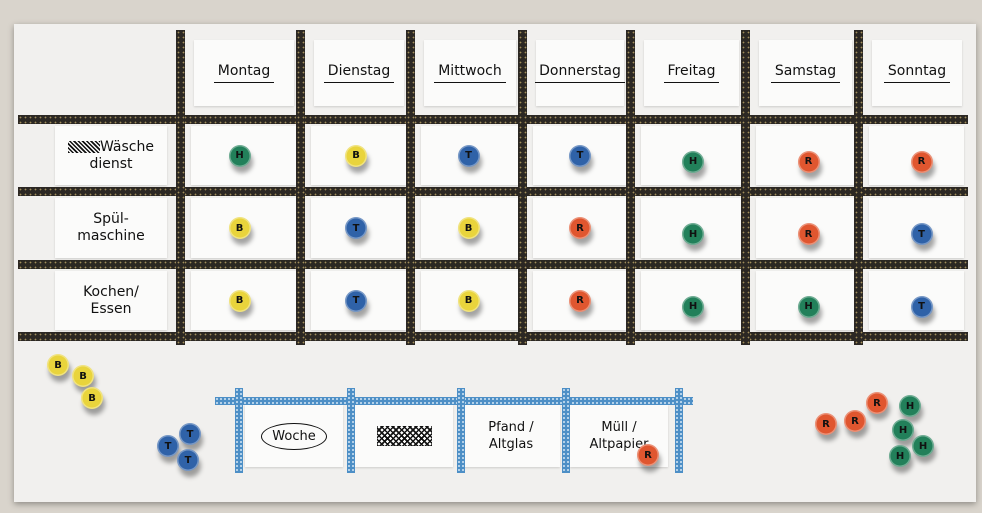 The height and width of the screenshot is (513, 982). I want to click on bottom-card-pfand: Pfand / Altglas, so click(511, 436).